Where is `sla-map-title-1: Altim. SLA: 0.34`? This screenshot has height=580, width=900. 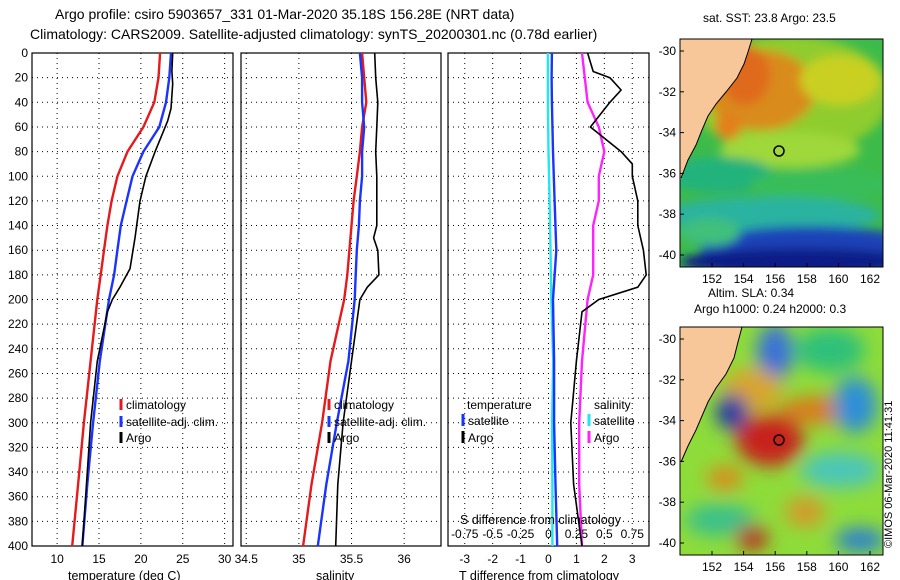 sla-map-title-1: Altim. SLA: 0.34 is located at coordinates (751, 293).